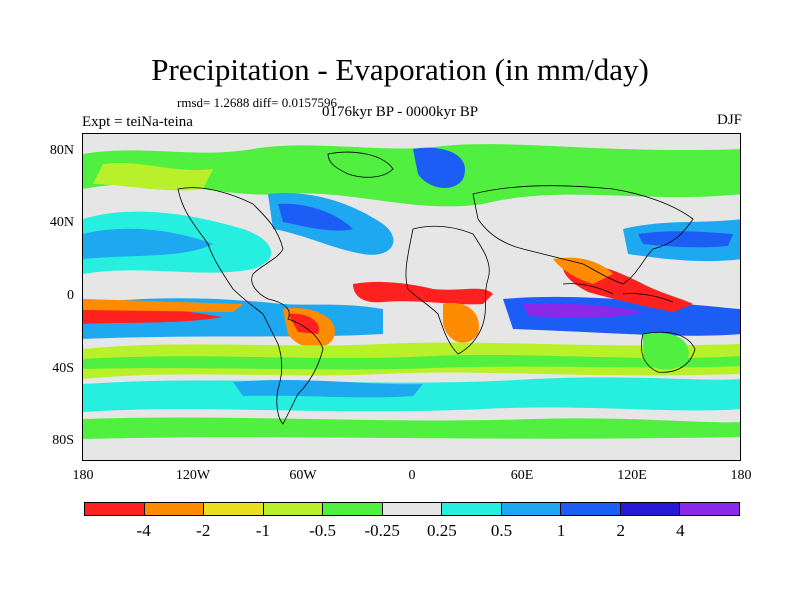 The width and height of the screenshot is (800, 600). I want to click on statistics-label: rmsd= 1.2688 diff= 0.0157596, so click(257, 102).